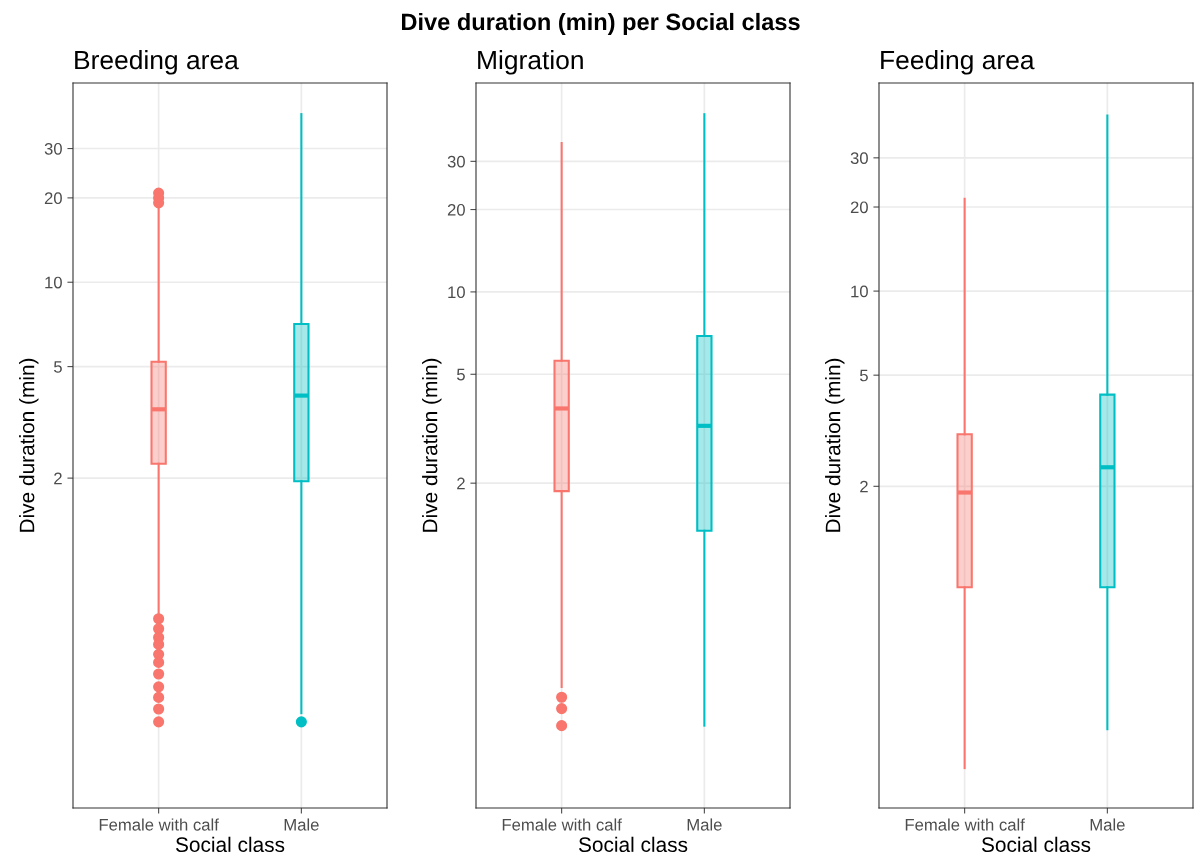 The height and width of the screenshot is (860, 1201). What do you see at coordinates (530, 62) in the screenshot?
I see `chart-subtitle: Migration` at bounding box center [530, 62].